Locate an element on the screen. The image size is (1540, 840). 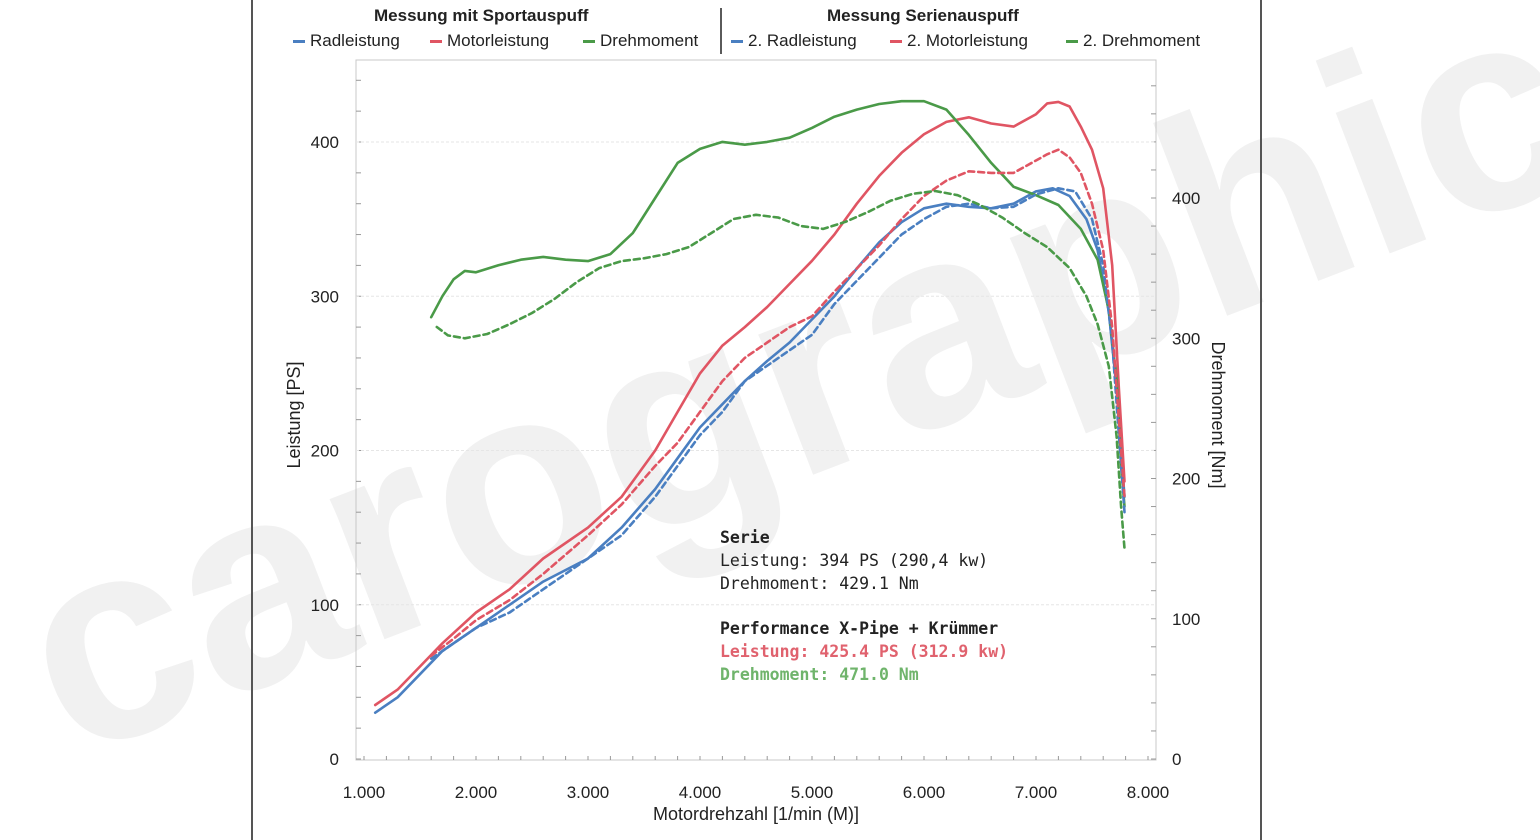
annotation-serie-power: Leistung: 394 PS (290,4 kw) is located at coordinates (854, 560).